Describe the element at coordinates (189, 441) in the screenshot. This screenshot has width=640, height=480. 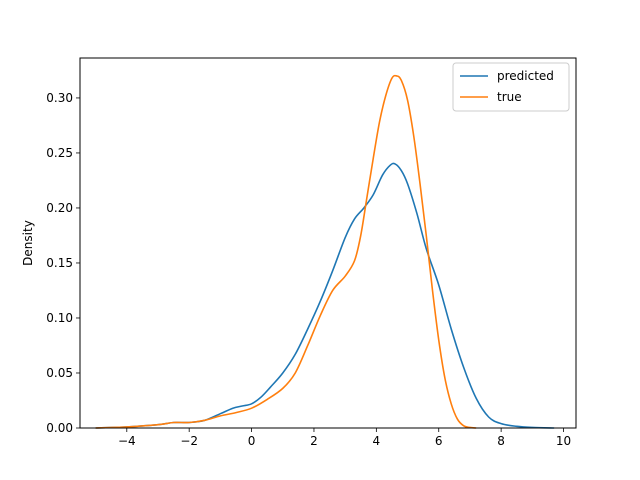
I see `x-tick-label: −2` at that location.